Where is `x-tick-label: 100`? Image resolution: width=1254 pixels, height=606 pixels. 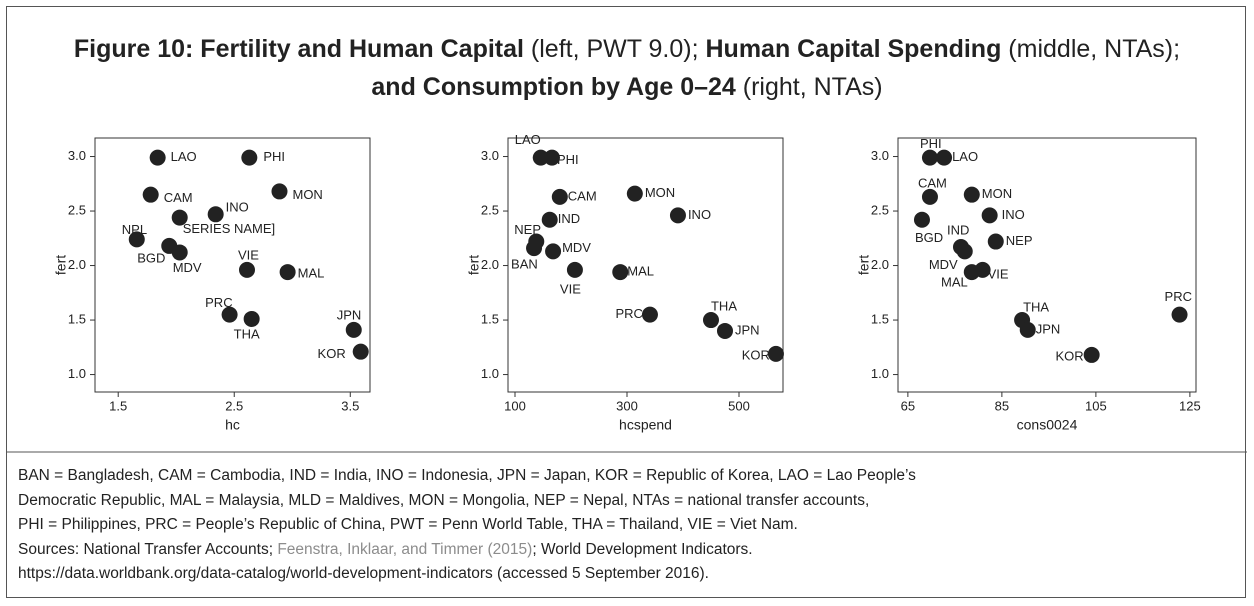 x-tick-label: 100 is located at coordinates (515, 405).